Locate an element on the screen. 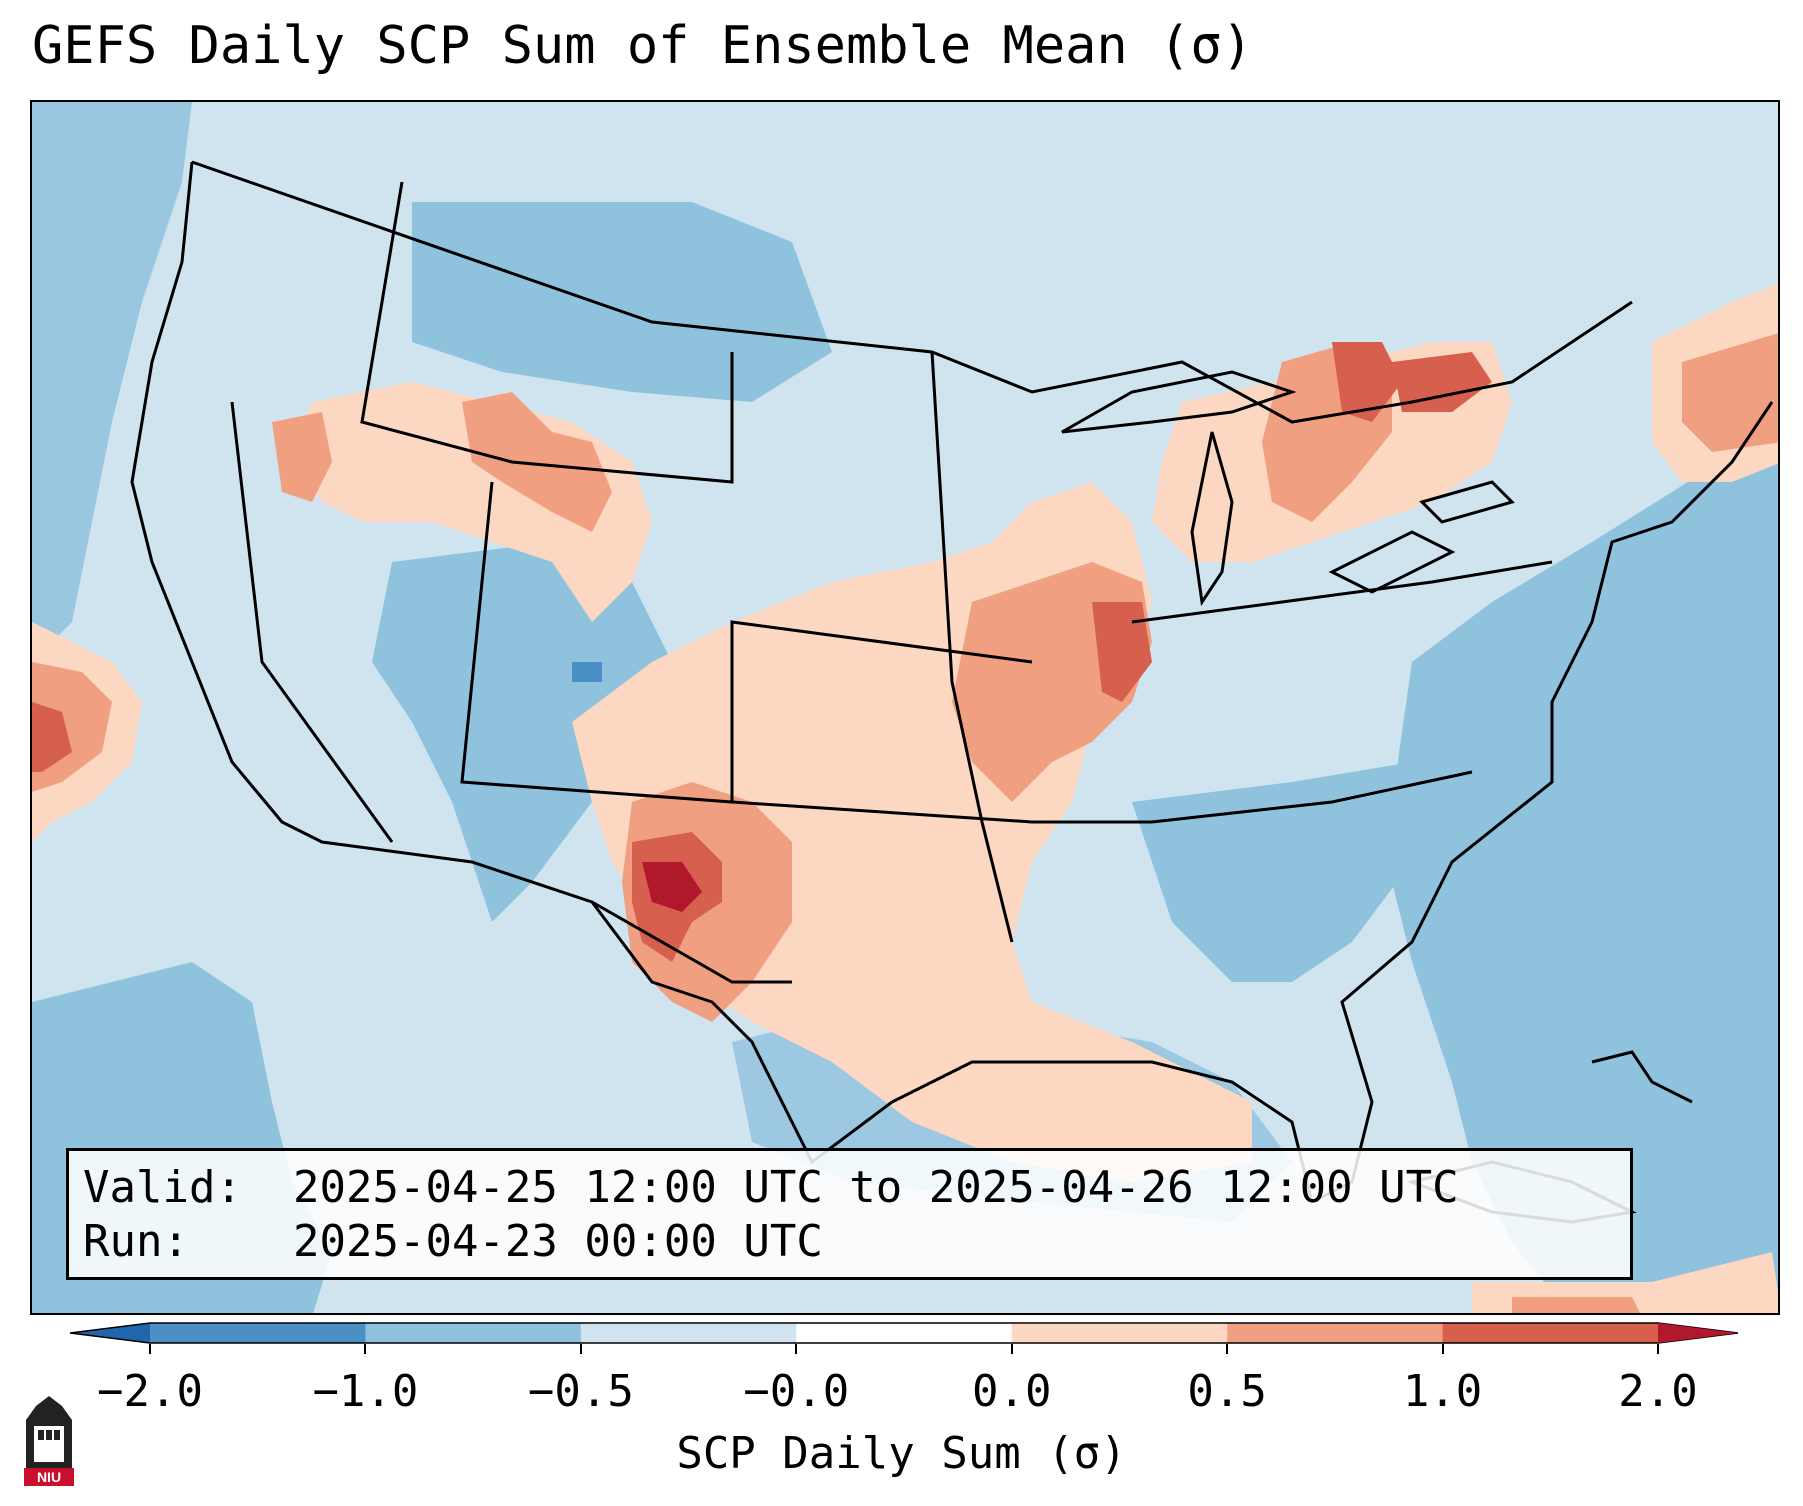  colorbar-over-arrow is located at coordinates (1698, 1333).